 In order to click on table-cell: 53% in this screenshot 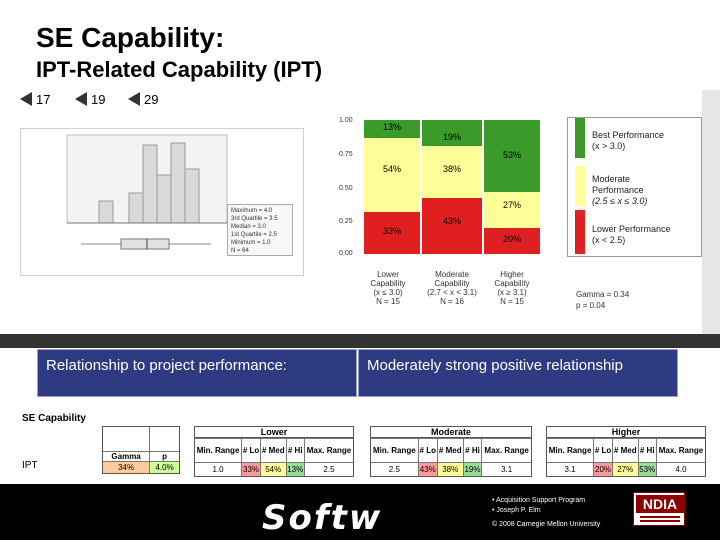, I will do `click(647, 469)`.